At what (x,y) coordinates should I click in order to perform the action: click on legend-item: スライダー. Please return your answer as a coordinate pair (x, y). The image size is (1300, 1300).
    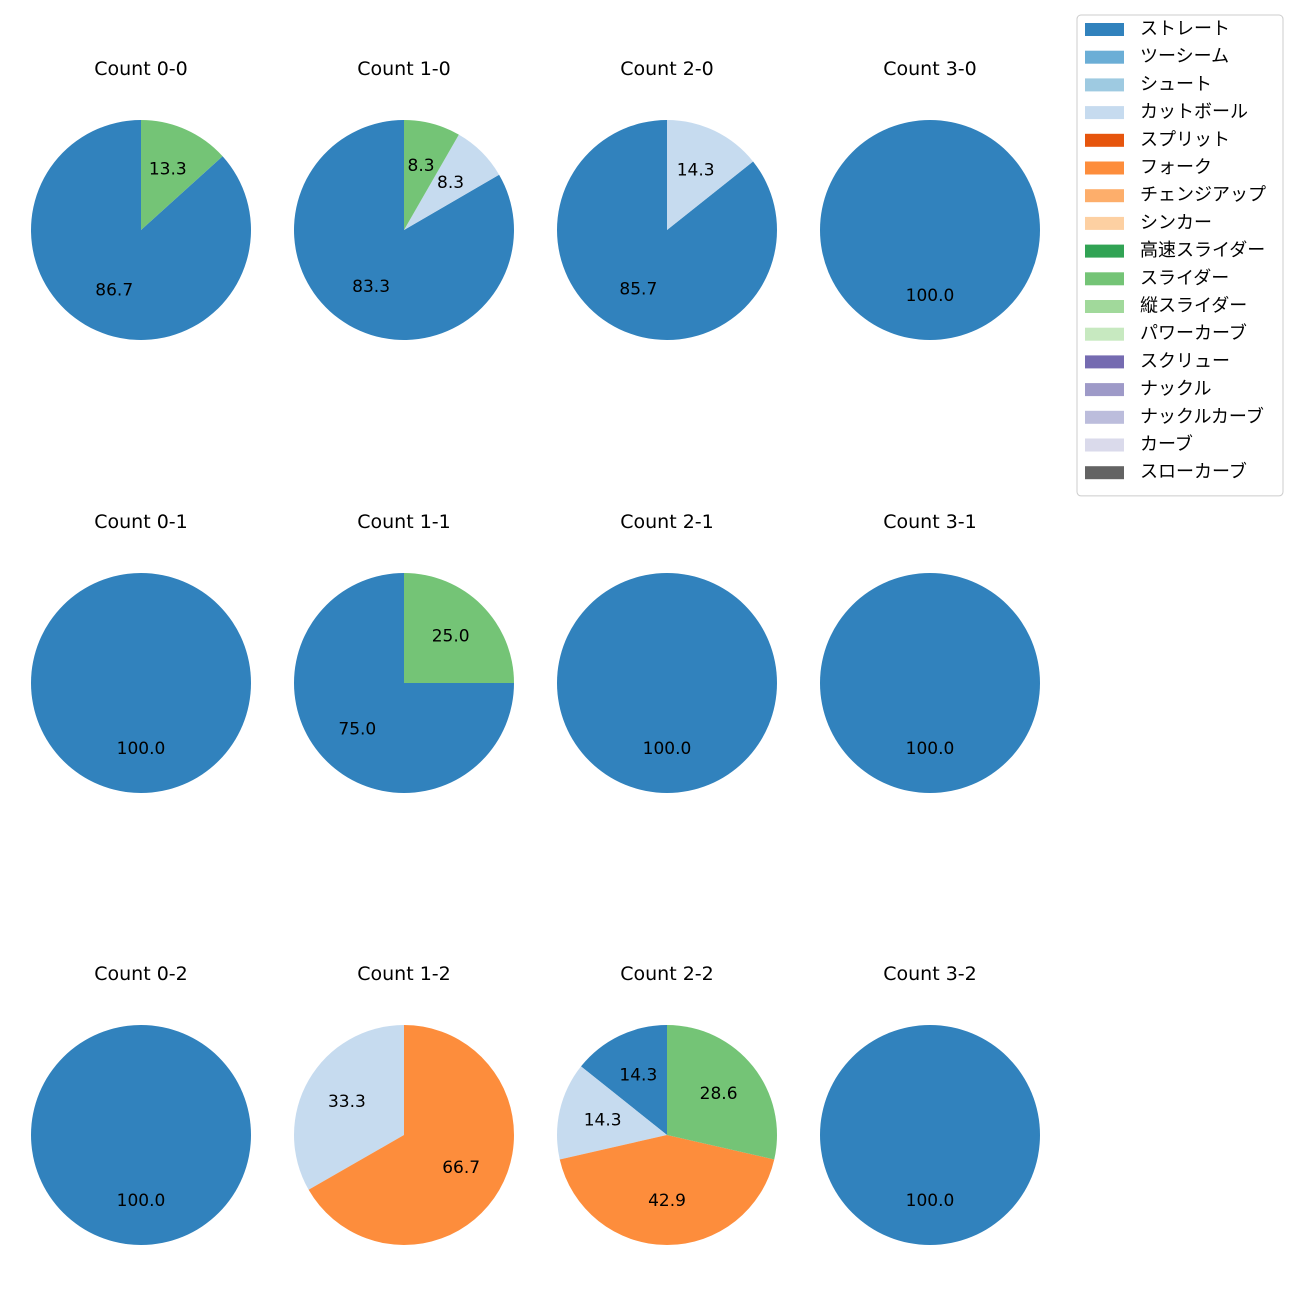
    Looking at the image, I should click on (1157, 278).